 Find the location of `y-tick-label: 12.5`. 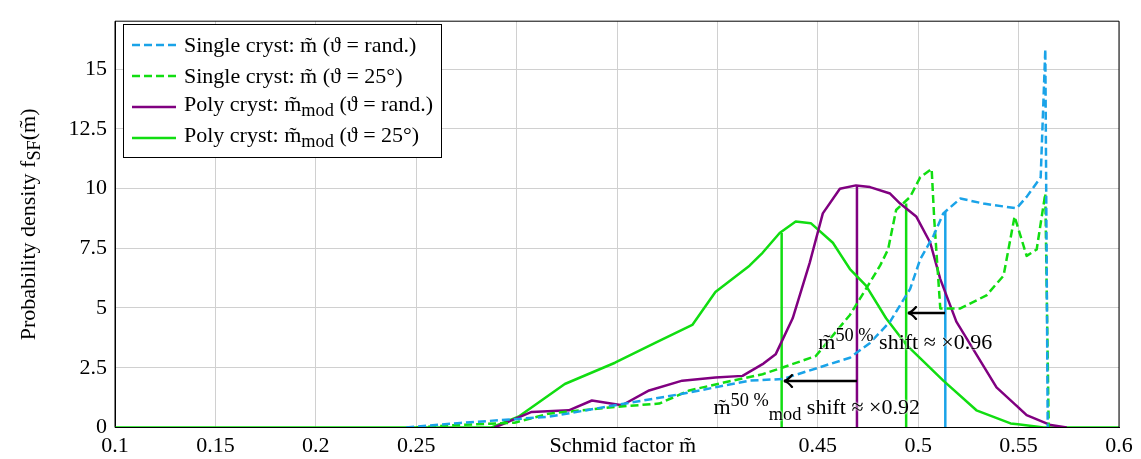

y-tick-label: 12.5 is located at coordinates (87, 127).